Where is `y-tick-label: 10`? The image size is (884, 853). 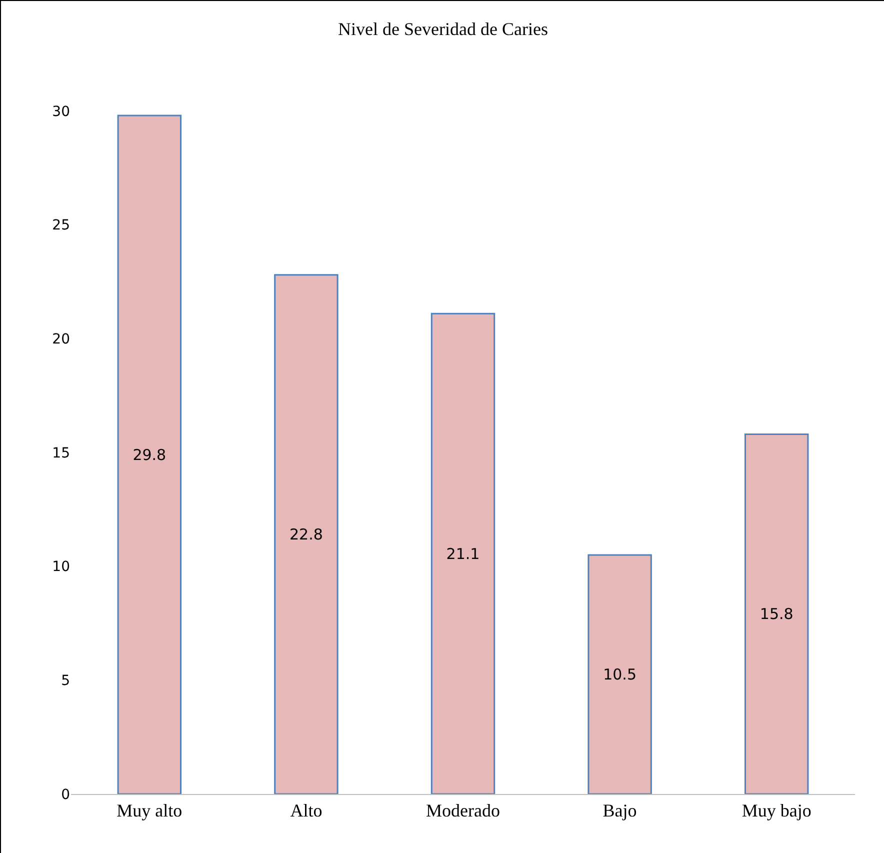
y-tick-label: 10 is located at coordinates (61, 567).